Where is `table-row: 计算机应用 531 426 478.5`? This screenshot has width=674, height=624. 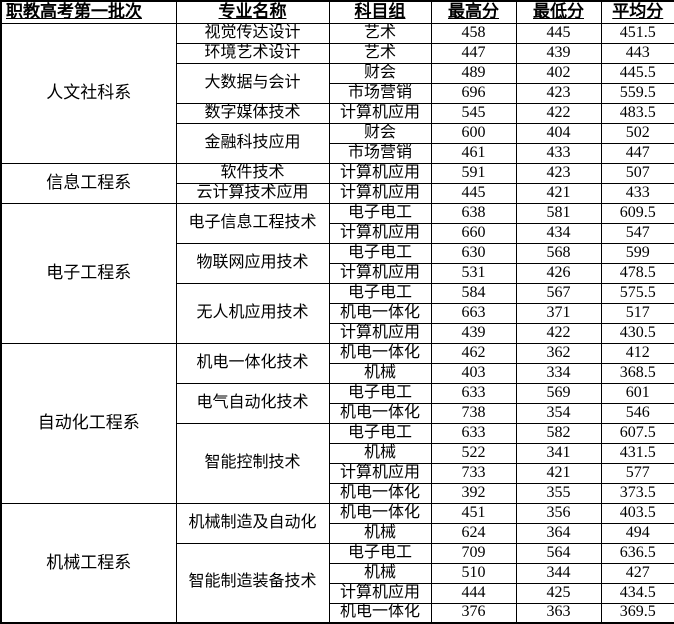 table-row: 计算机应用 531 426 478.5 is located at coordinates (337, 273).